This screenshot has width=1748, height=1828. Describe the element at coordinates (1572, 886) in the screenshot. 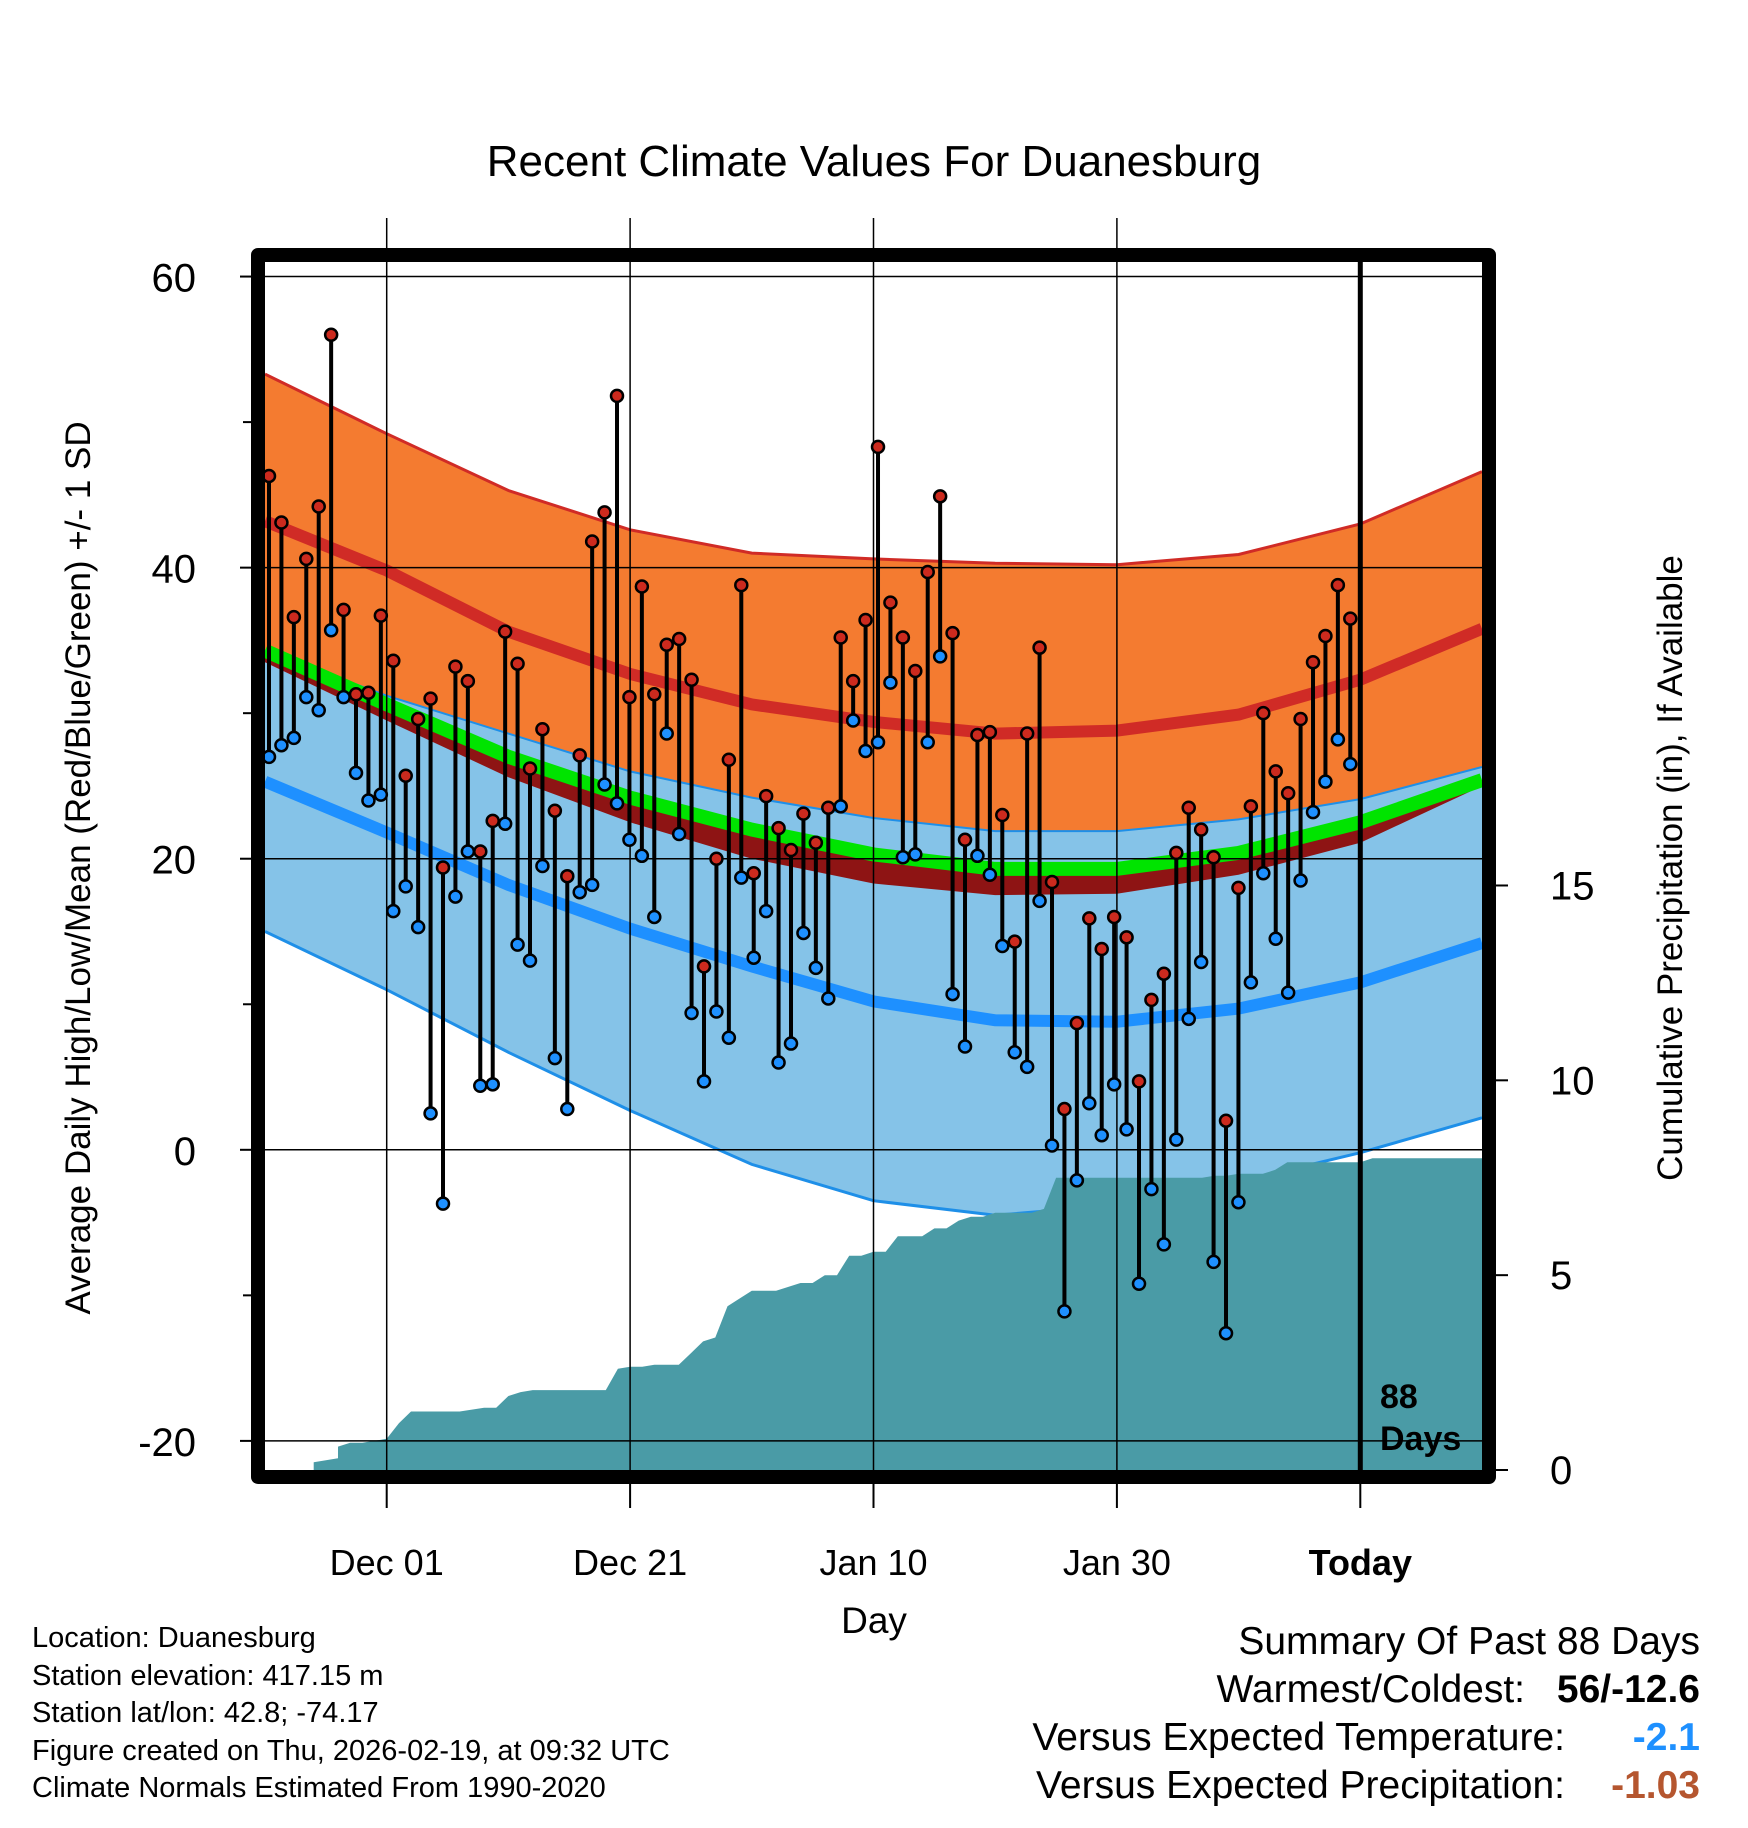

I see `y2-tick-label: 15` at that location.